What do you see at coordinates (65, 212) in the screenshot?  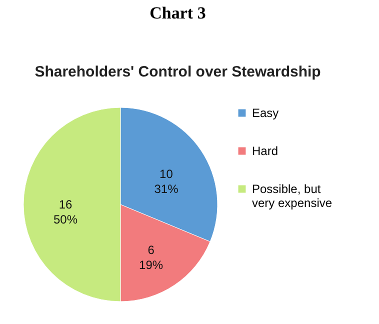 I see `data-label: 16 50%` at bounding box center [65, 212].